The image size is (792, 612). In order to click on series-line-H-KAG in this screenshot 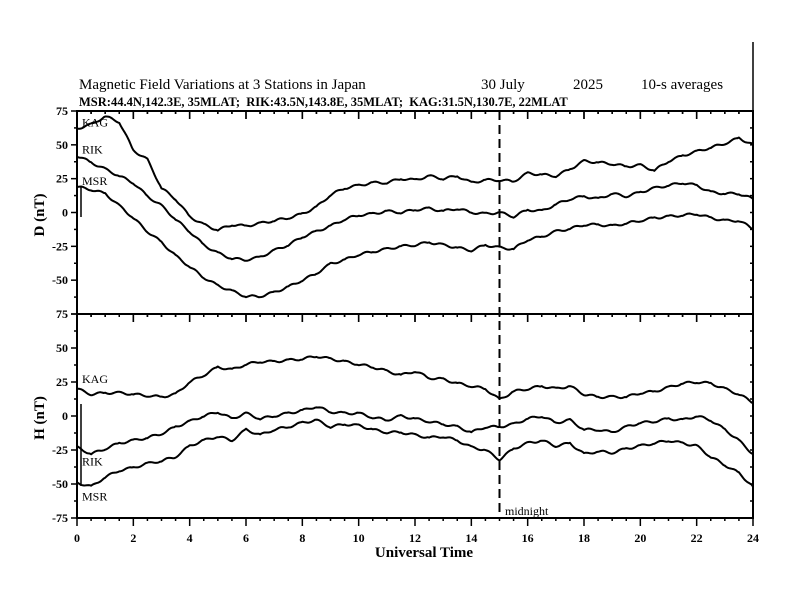, I will do `click(415, 379)`.